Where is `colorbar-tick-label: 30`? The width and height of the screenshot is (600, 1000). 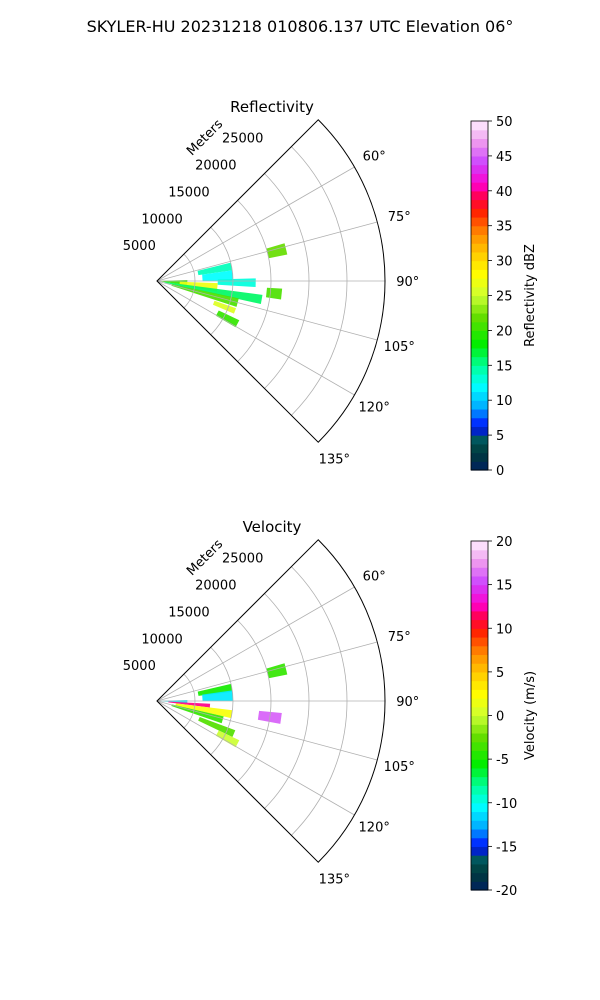
colorbar-tick-label: 30 is located at coordinates (504, 262).